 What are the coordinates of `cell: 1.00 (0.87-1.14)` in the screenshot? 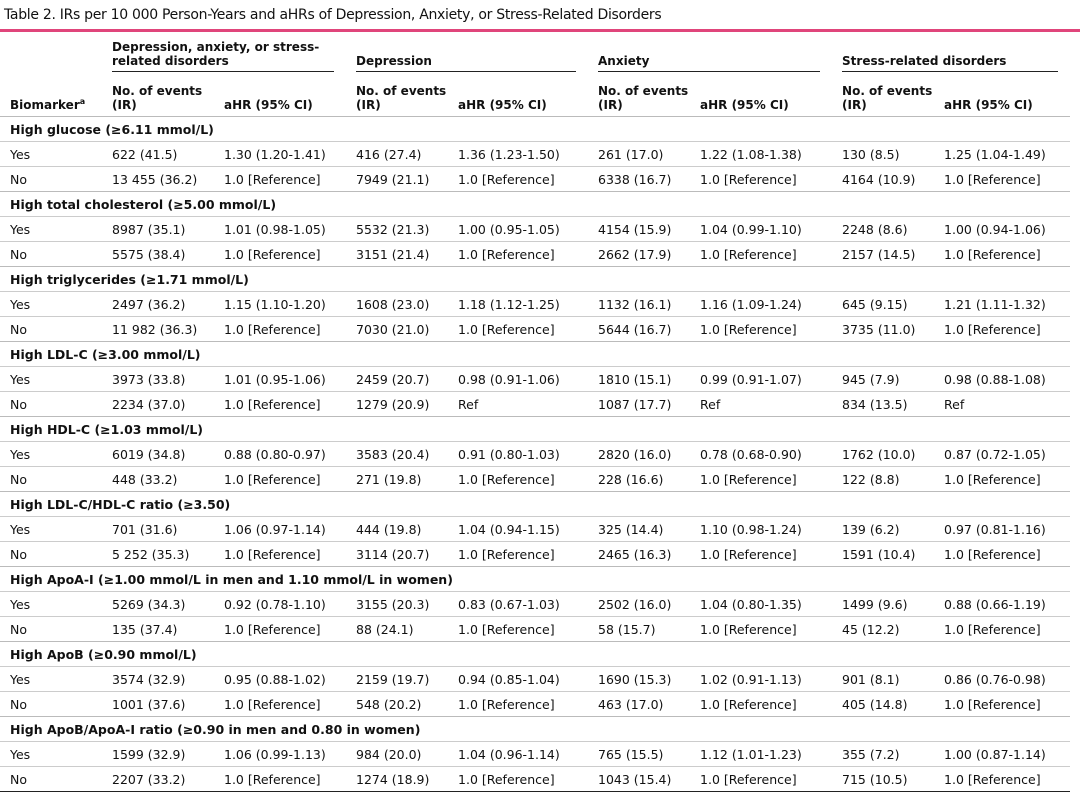 It's located at (1002, 754).